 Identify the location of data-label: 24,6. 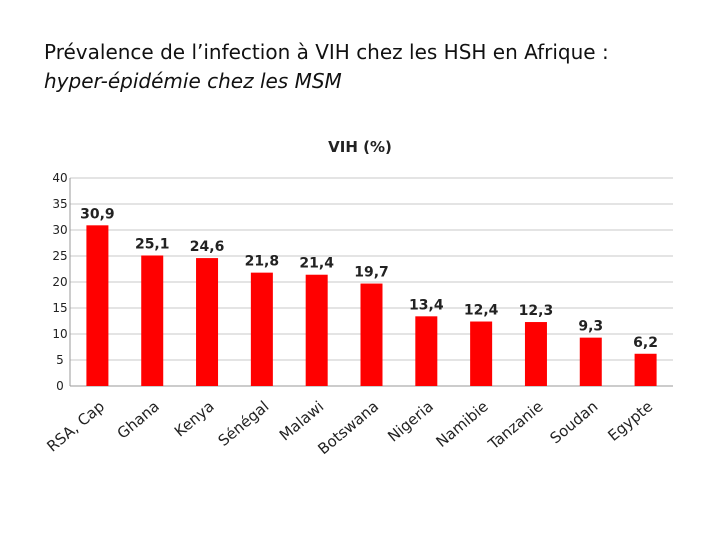
(207, 247).